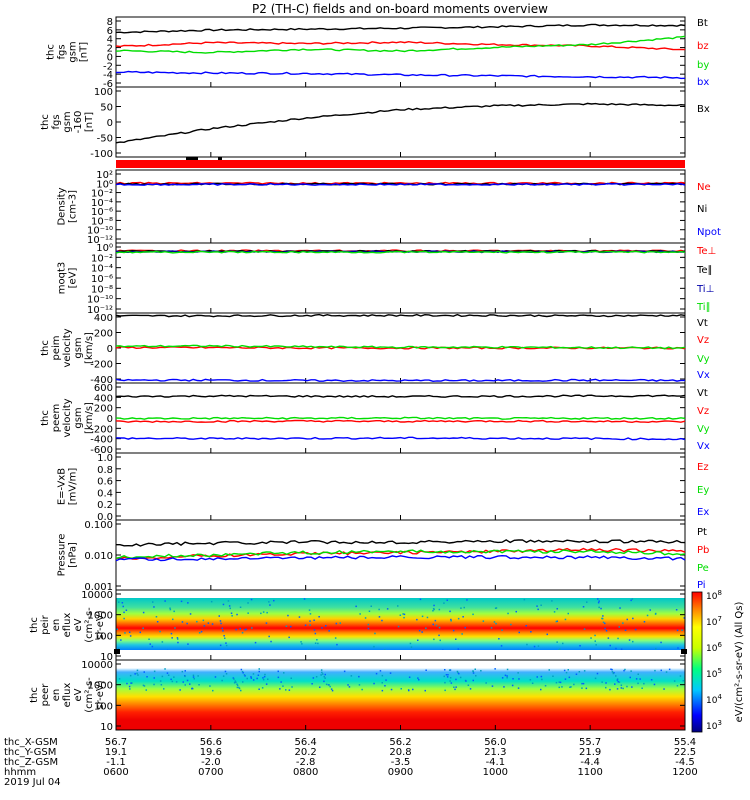 This screenshot has height=800, width=750. I want to click on legend-Vt: Vt, so click(702, 393).